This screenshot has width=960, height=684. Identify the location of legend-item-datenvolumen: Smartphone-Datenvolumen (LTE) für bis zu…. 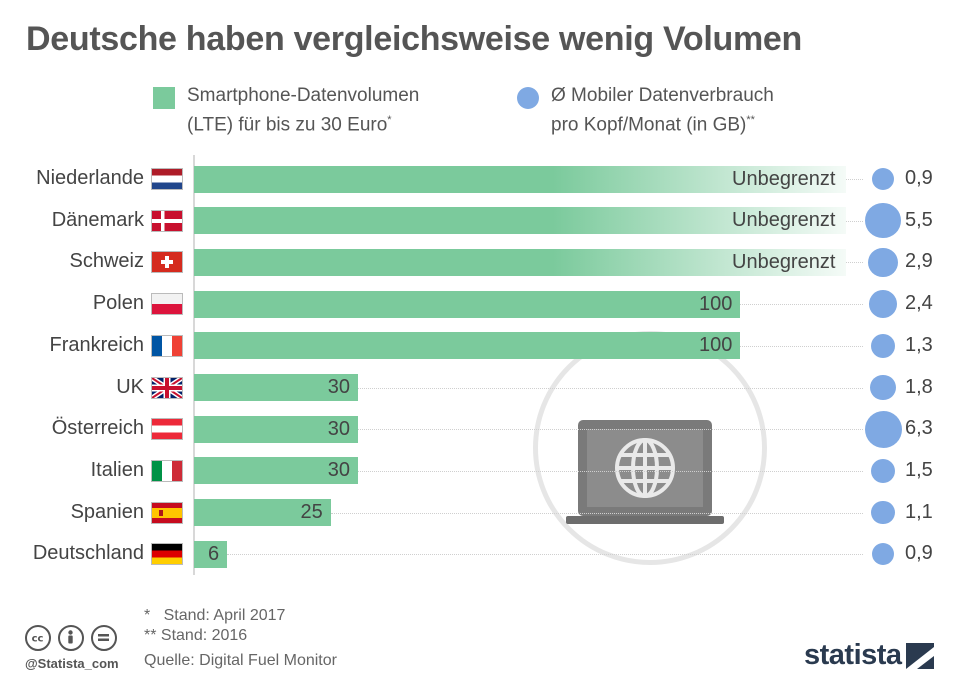
(286, 110).